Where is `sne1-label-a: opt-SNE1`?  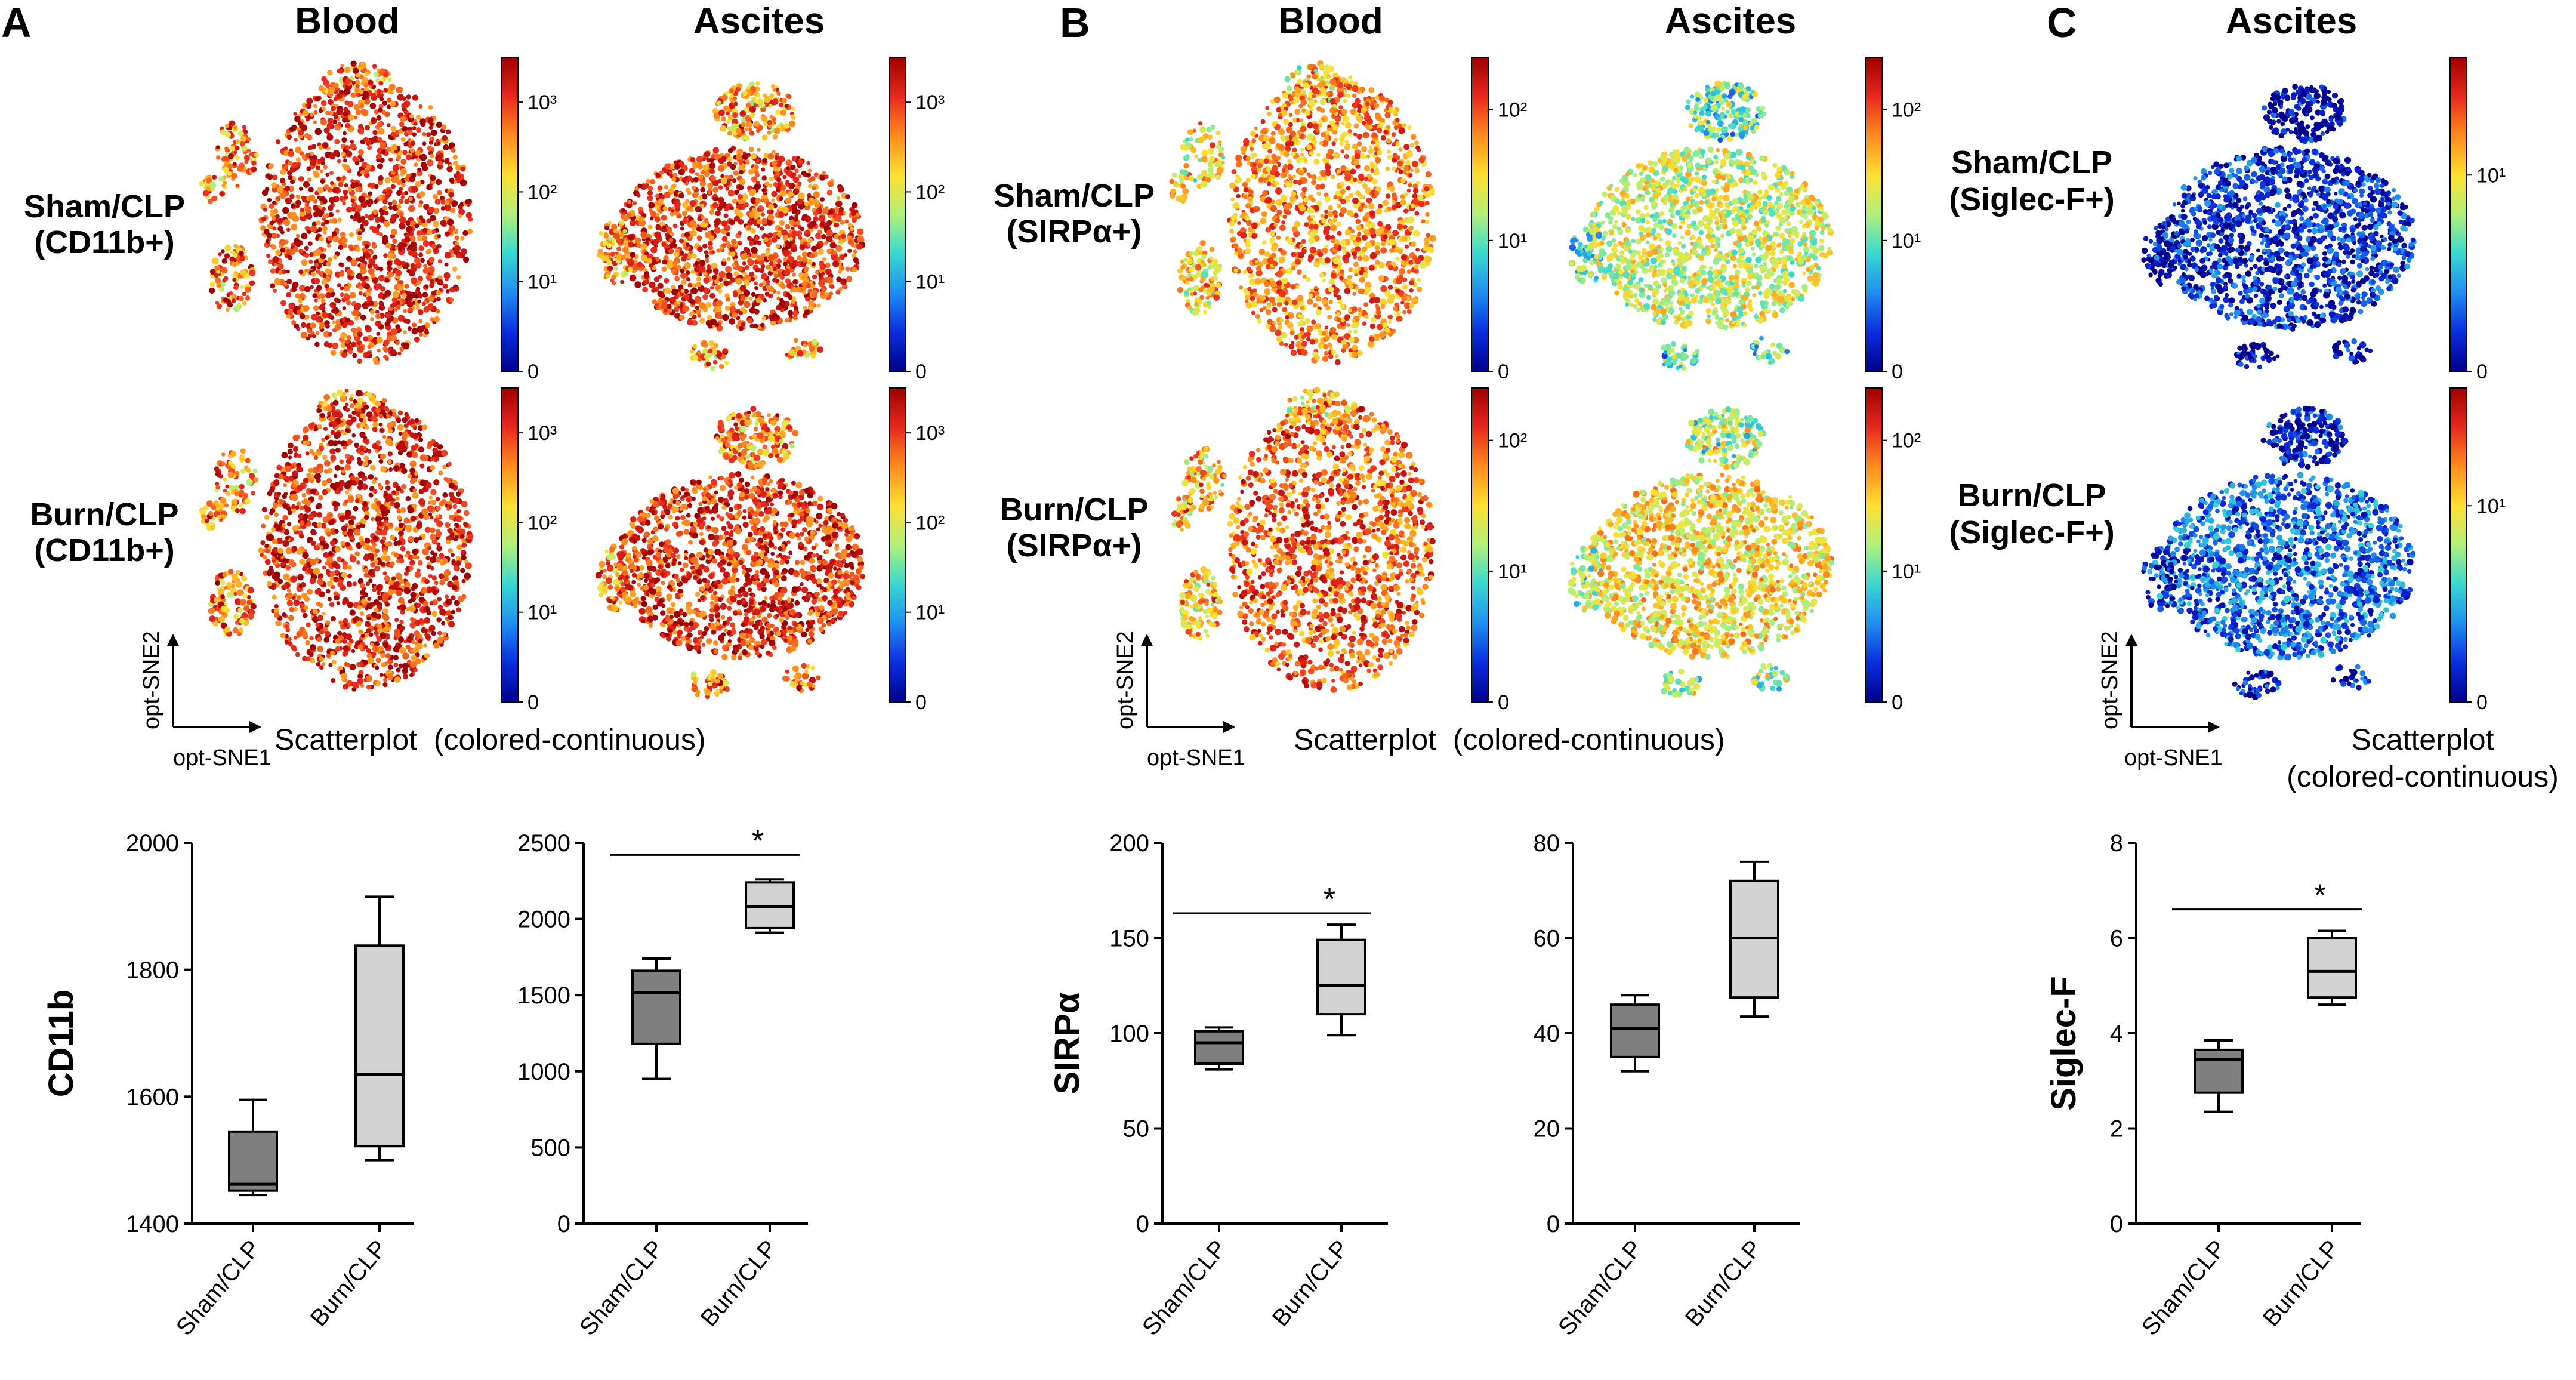
sne1-label-a: opt-SNE1 is located at coordinates (223, 759).